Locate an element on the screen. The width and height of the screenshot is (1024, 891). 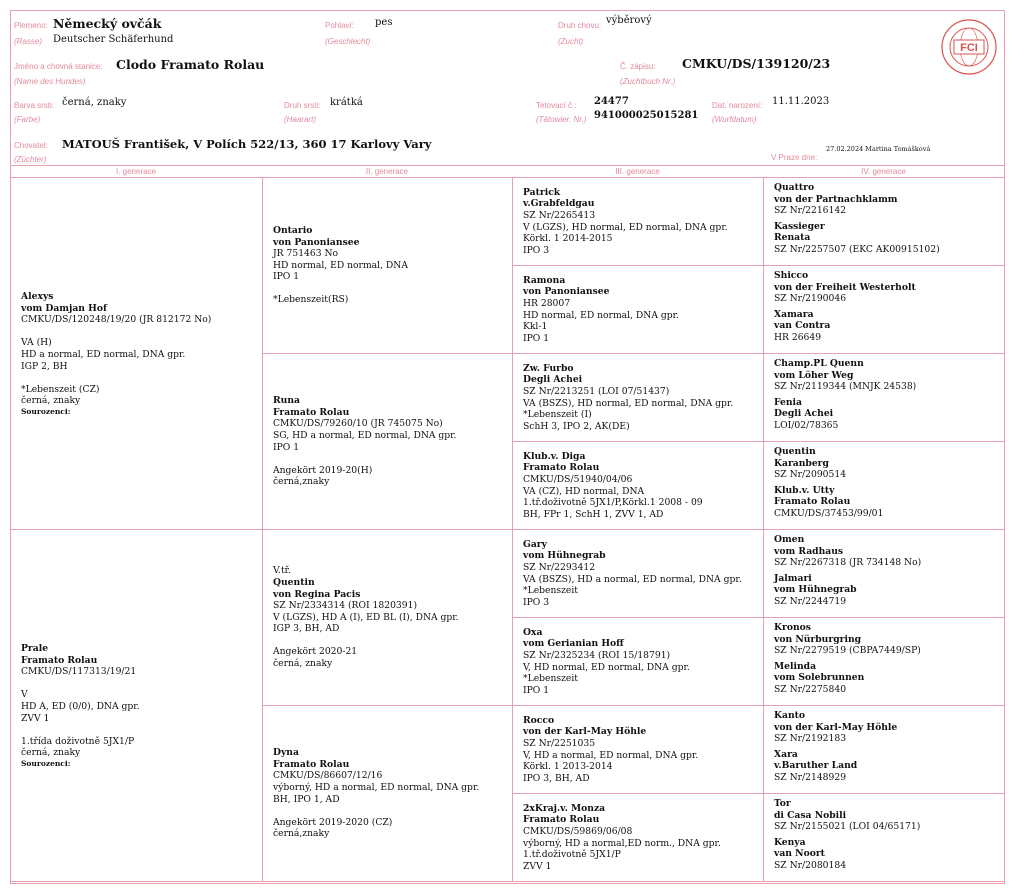
sex: pes is located at coordinates (384, 22).